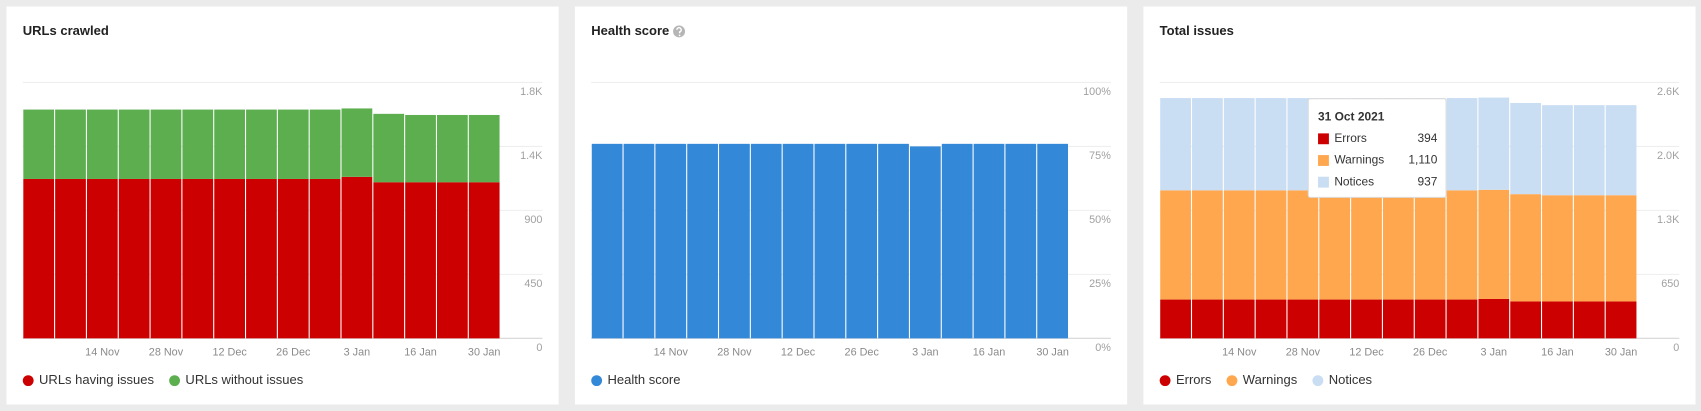  I want to click on y-tick-label: 1.3K, so click(1668, 220).